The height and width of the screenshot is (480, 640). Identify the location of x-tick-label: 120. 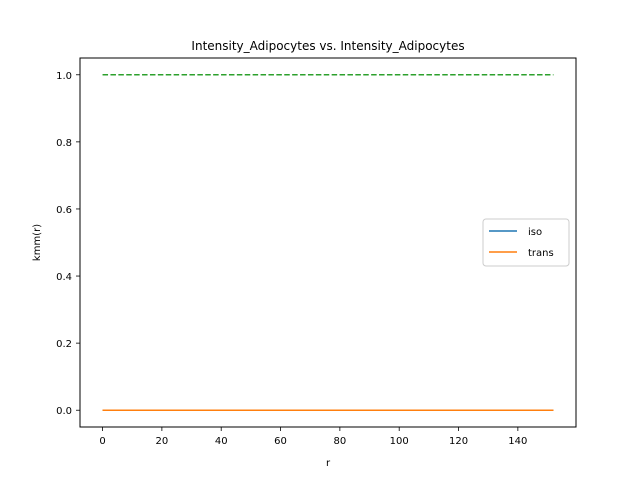
(458, 441).